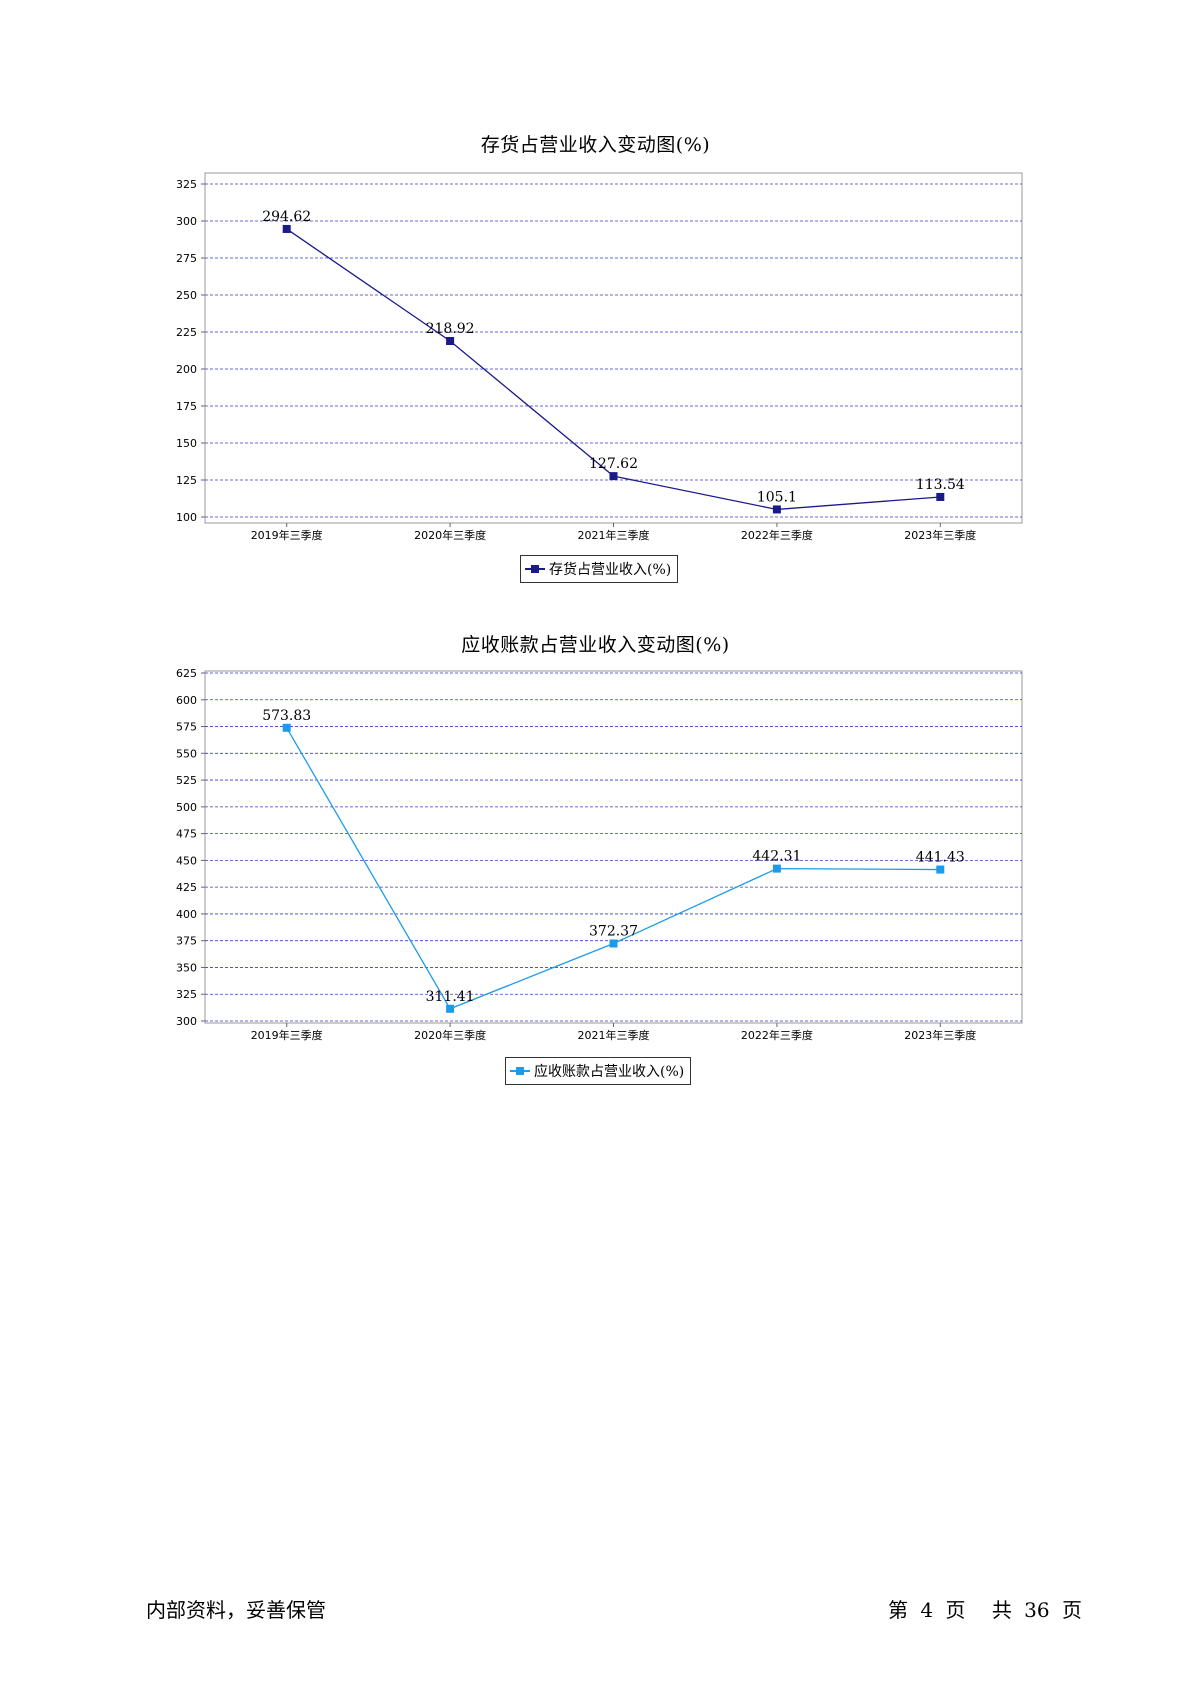 The width and height of the screenshot is (1191, 1684). Describe the element at coordinates (286, 716) in the screenshot. I see `data-label: 573.83` at that location.